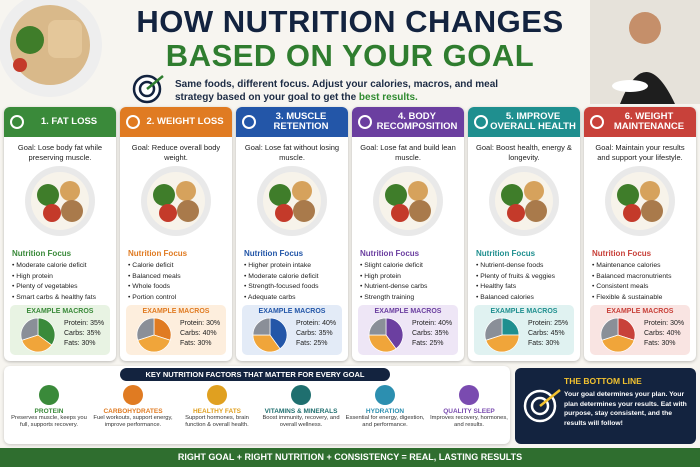  Describe the element at coordinates (542, 406) in the screenshot. I see `bottom-line-icon` at that location.